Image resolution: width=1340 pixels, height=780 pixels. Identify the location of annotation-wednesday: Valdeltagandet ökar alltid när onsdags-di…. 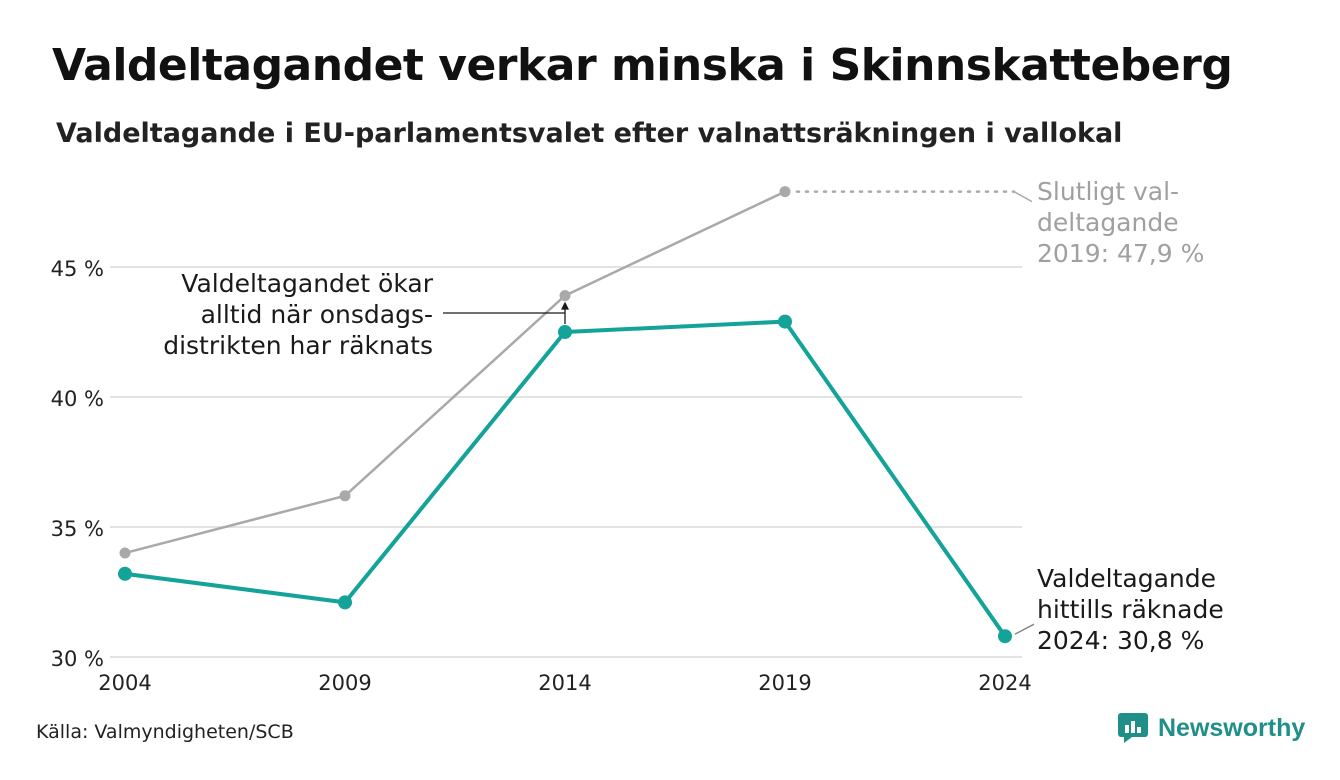
(298, 314).